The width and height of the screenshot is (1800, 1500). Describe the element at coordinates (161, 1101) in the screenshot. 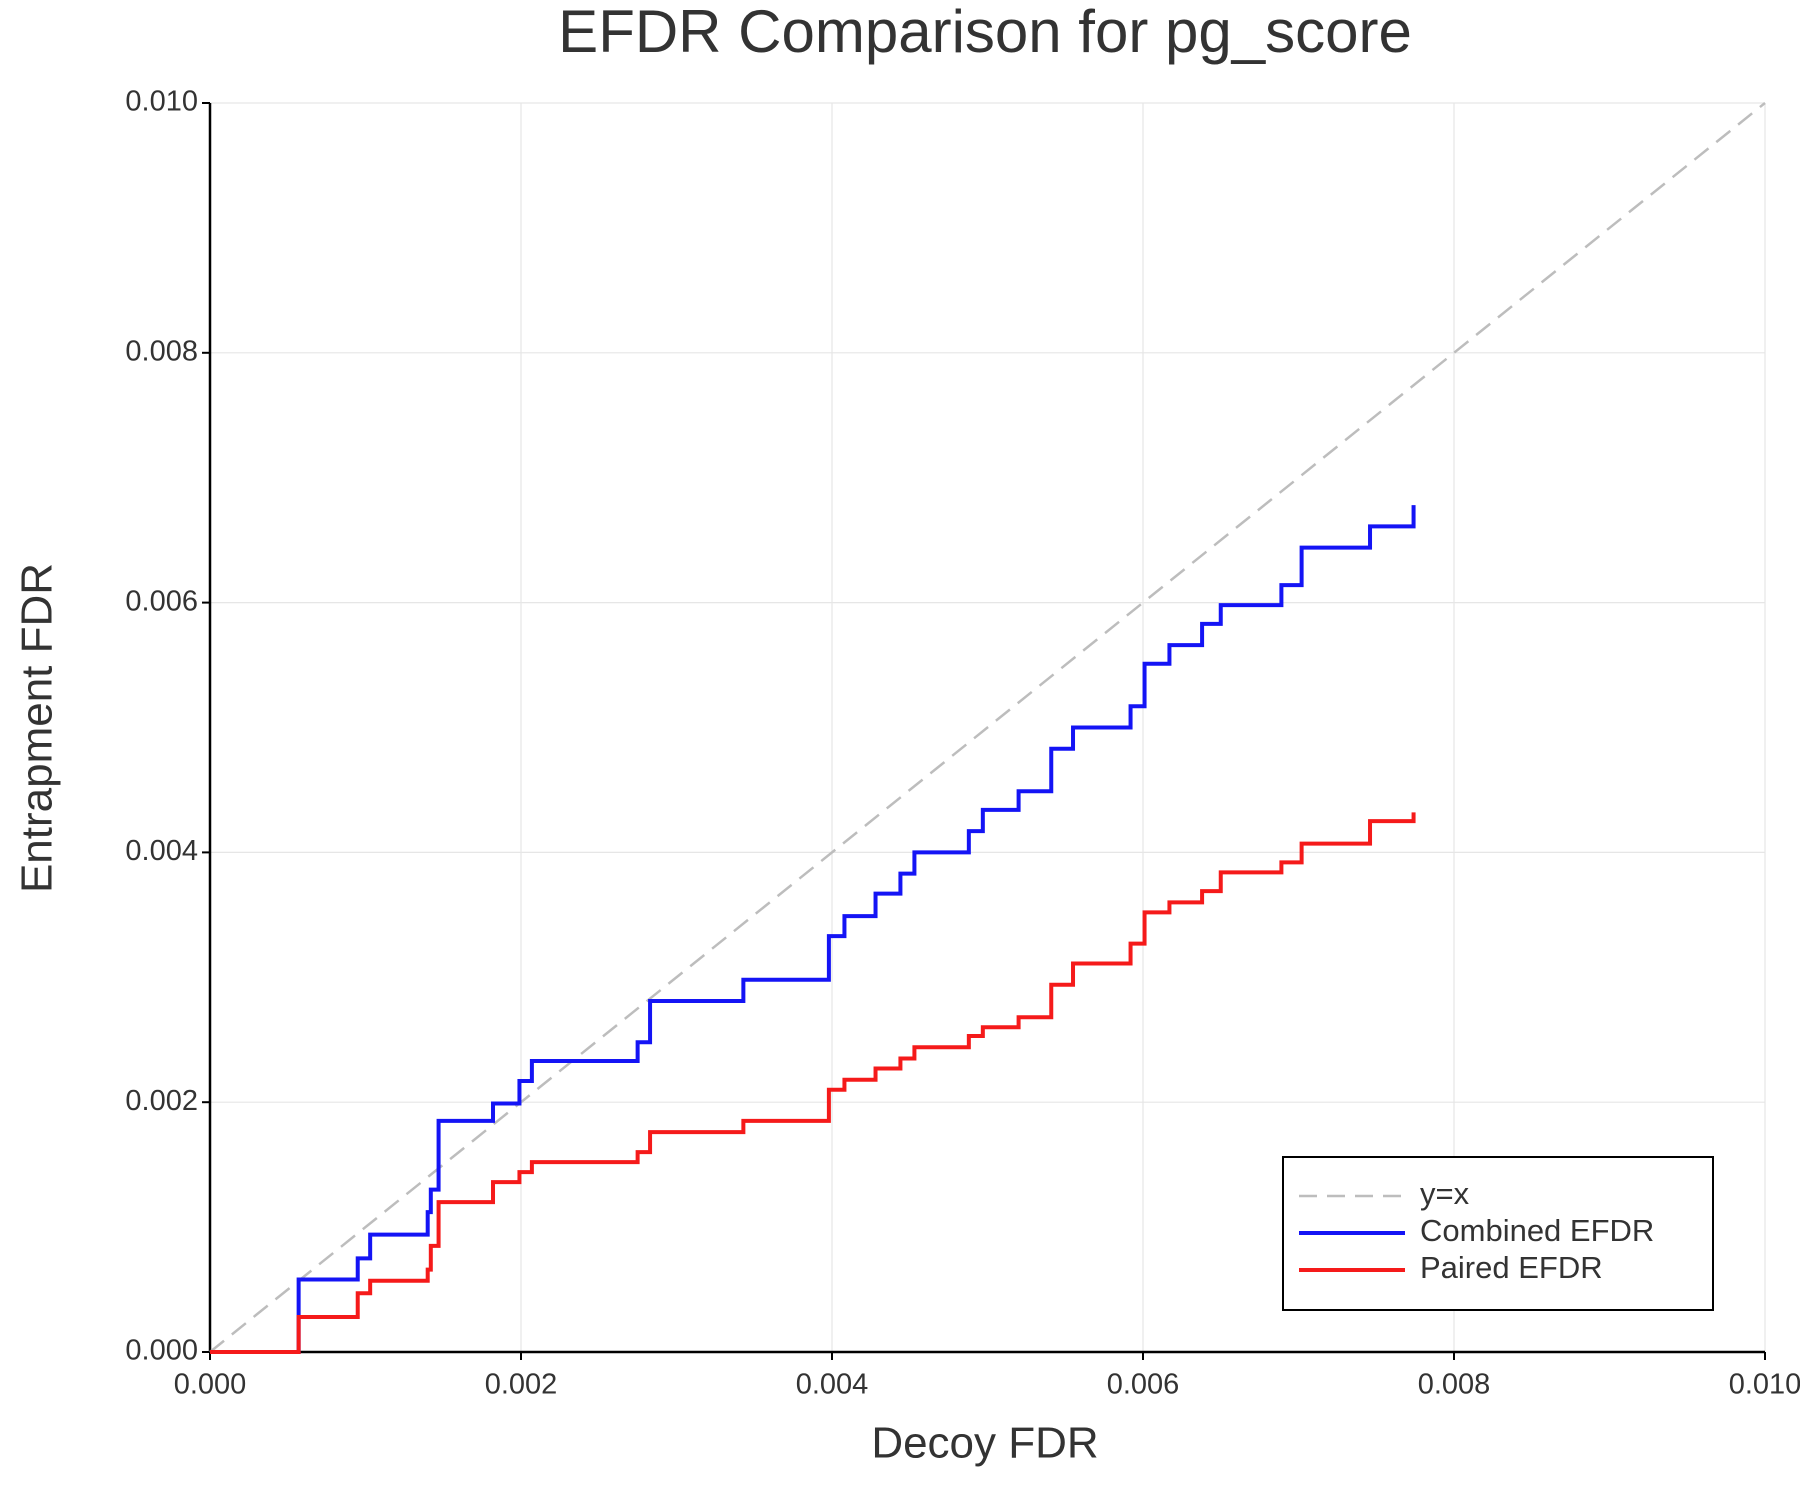

I see `y-tick-label: 0.002` at that location.